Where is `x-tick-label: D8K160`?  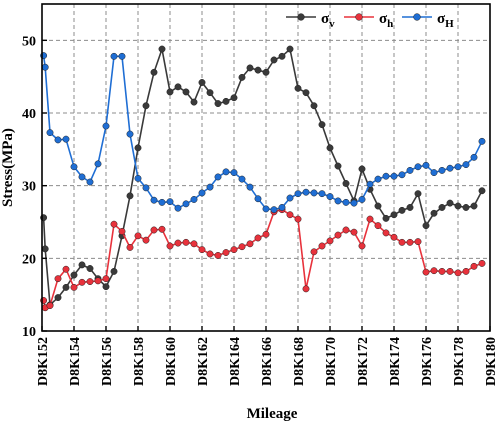
x-tick-label: D8K160 is located at coordinates (171, 361).